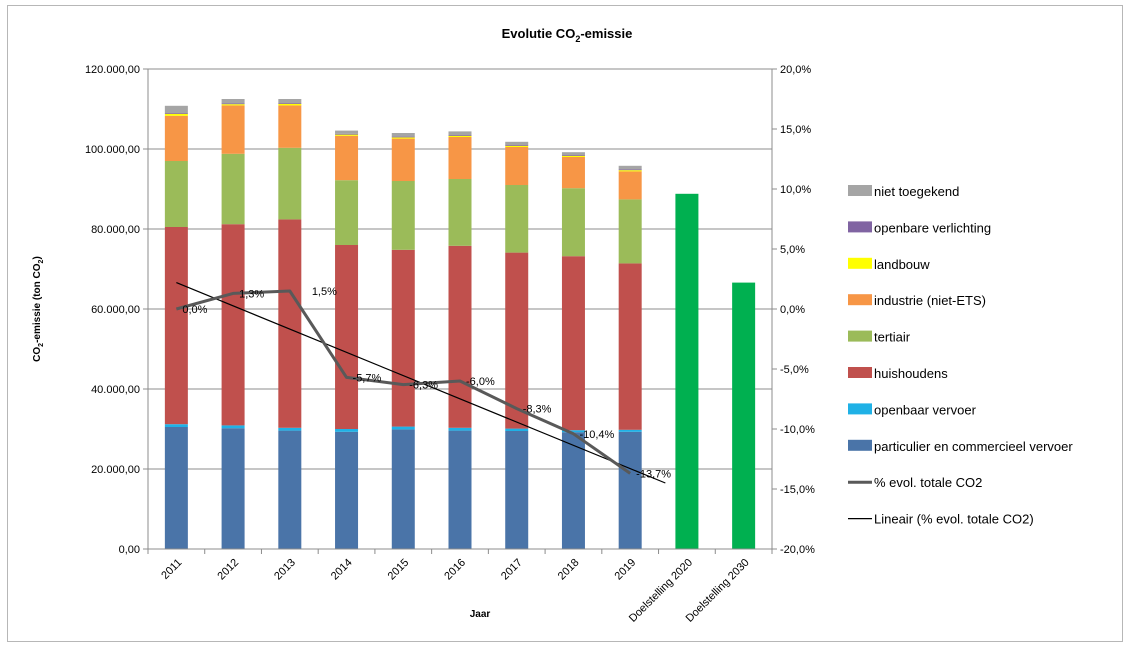 This screenshot has height=648, width=1128. Describe the element at coordinates (512, 570) in the screenshot. I see `x-tick-label: 2017` at that location.